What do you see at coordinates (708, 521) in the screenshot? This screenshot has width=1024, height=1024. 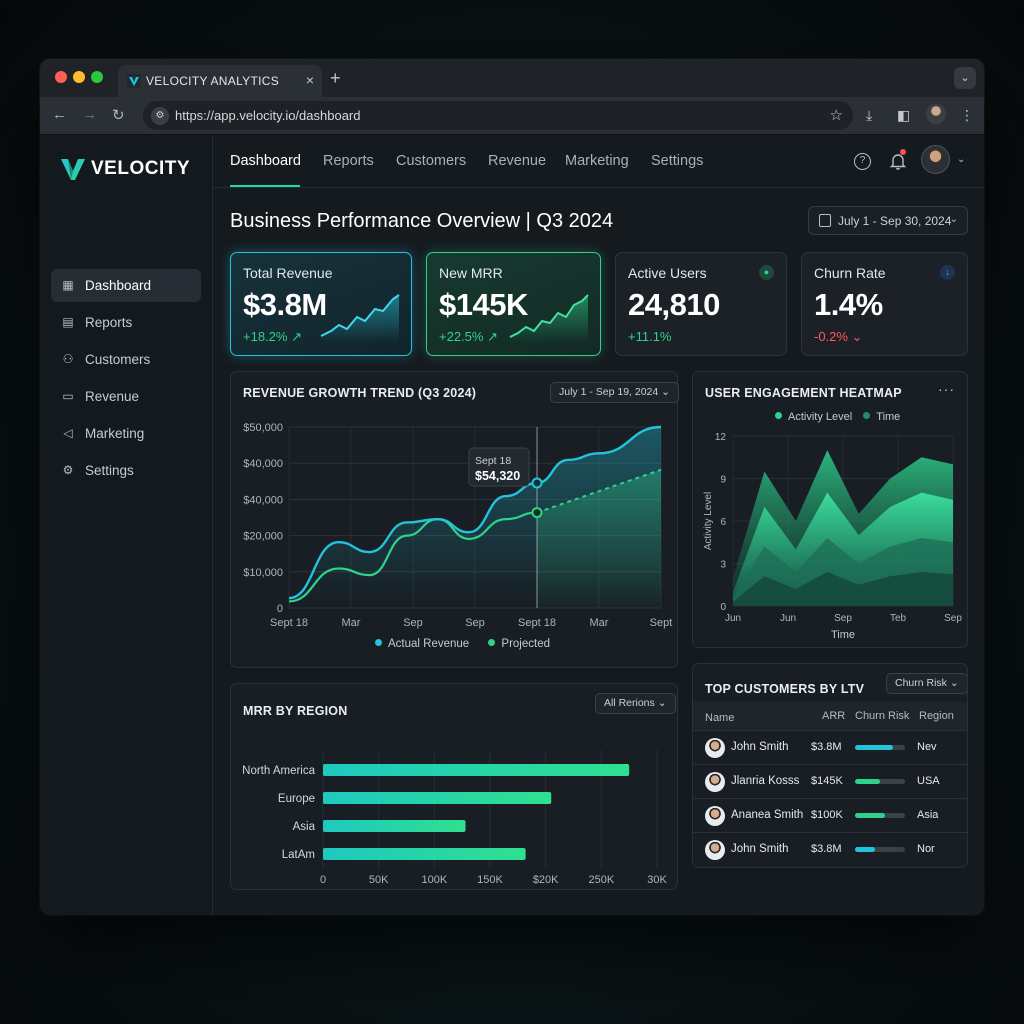 I see `y-axis-label: Activity Level` at bounding box center [708, 521].